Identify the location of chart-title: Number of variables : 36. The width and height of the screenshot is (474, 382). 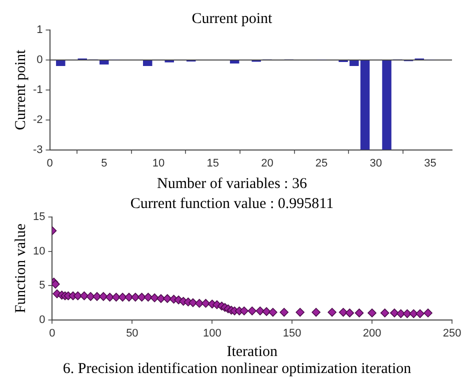
(232, 184).